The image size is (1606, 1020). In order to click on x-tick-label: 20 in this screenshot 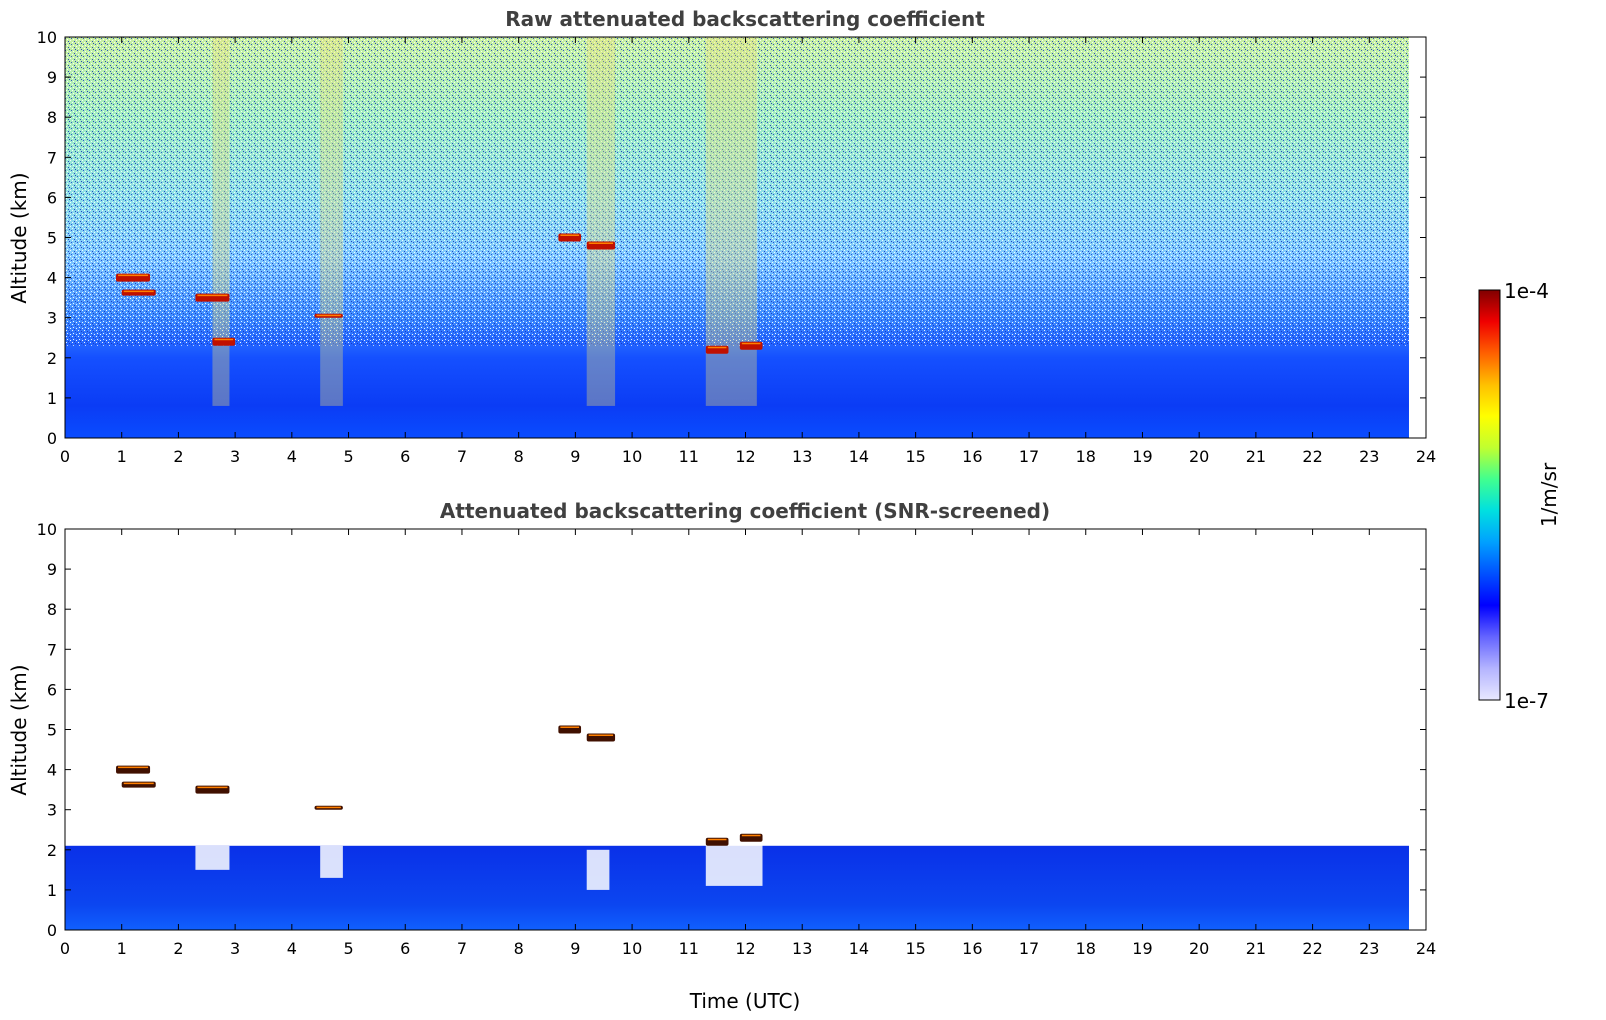, I will do `click(1199, 456)`.